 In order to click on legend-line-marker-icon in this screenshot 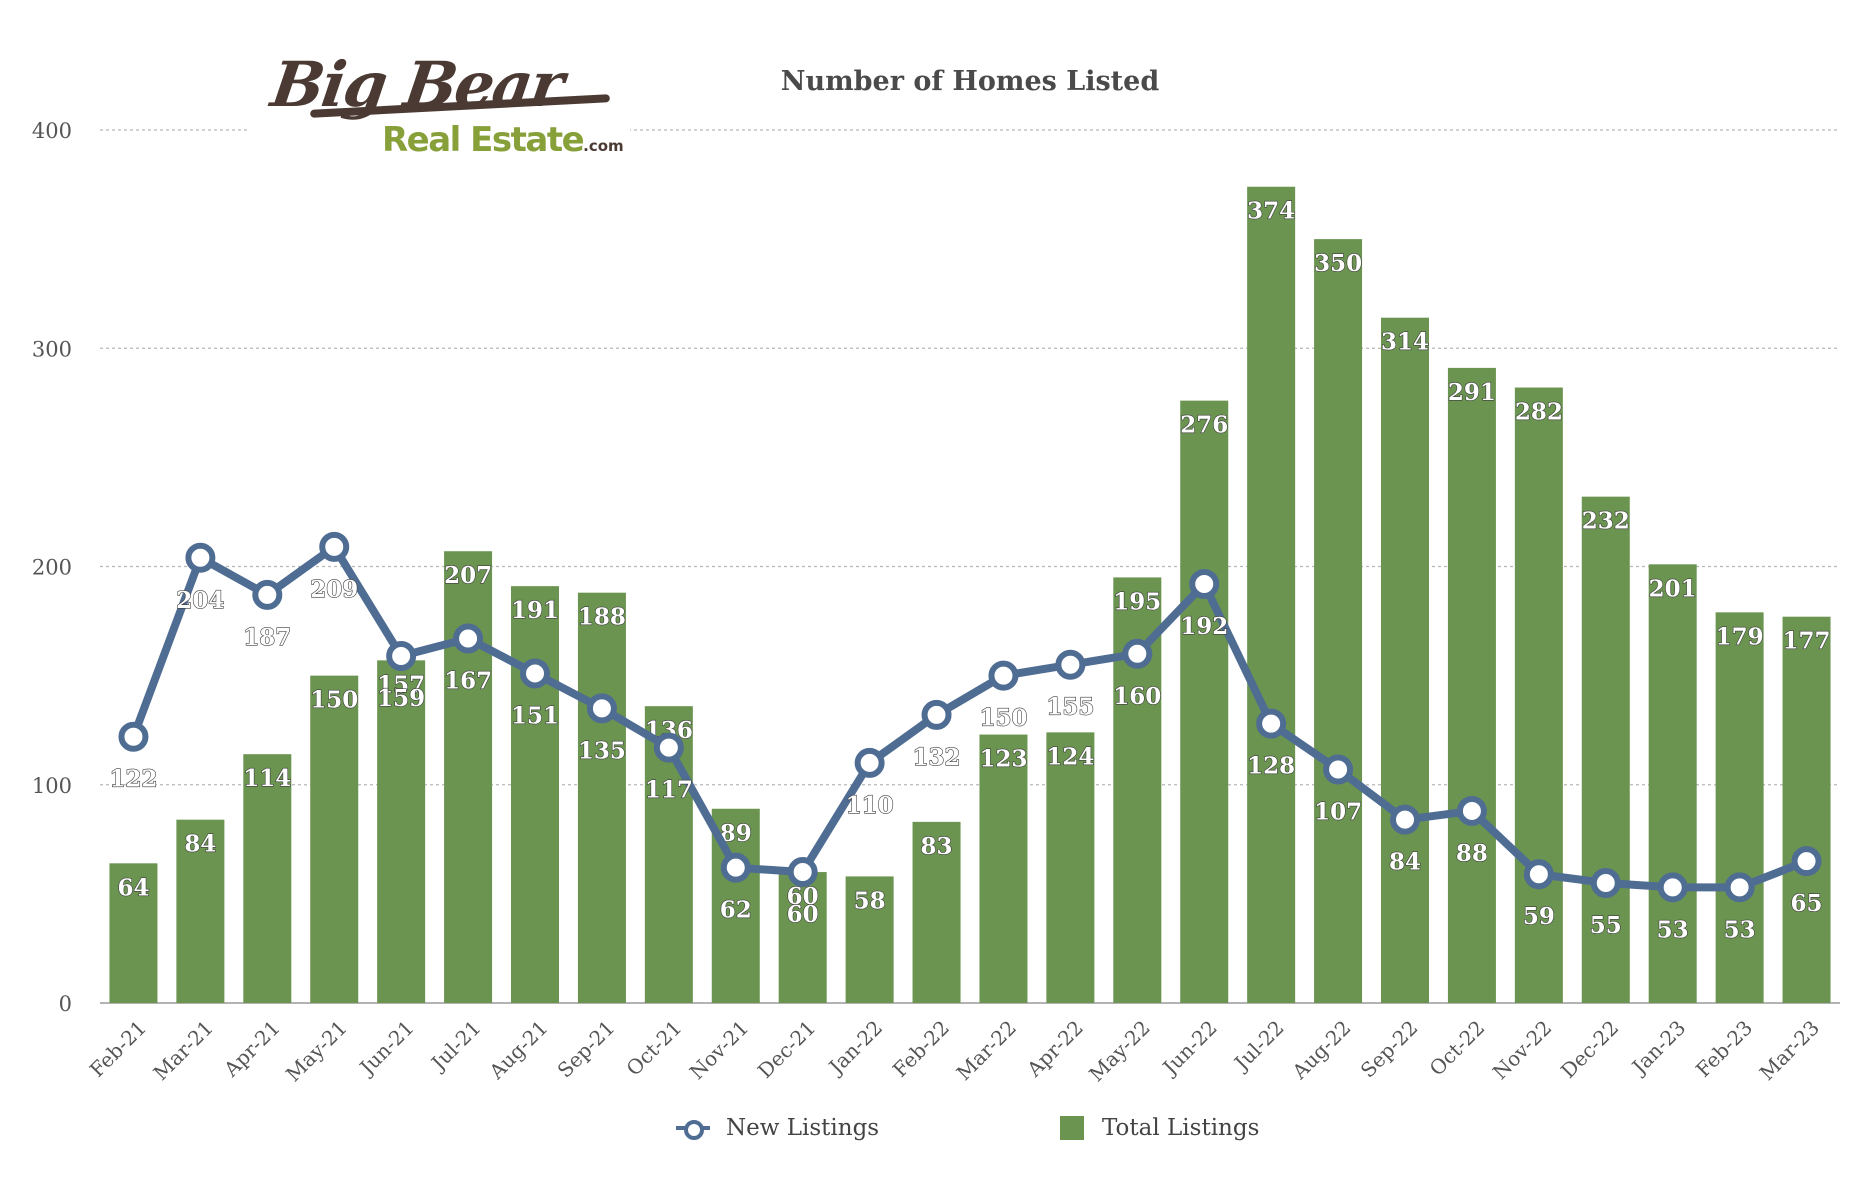, I will do `click(693, 1129)`.